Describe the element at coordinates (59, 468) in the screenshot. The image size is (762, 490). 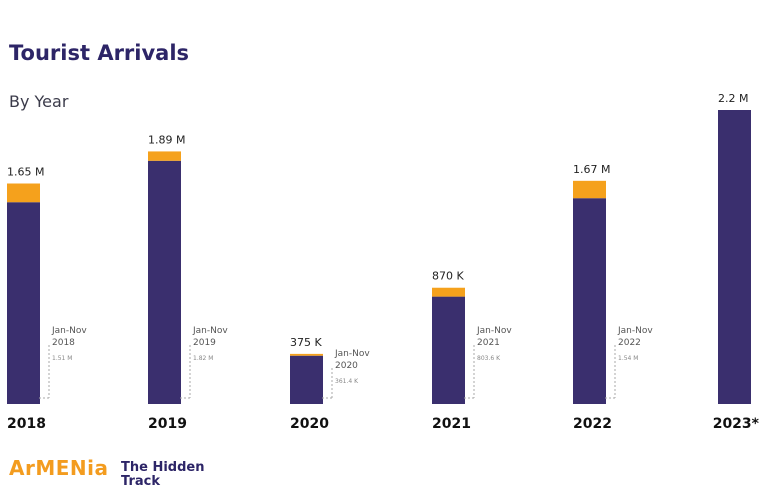
I see `armenia-logo: ArMENia` at that location.